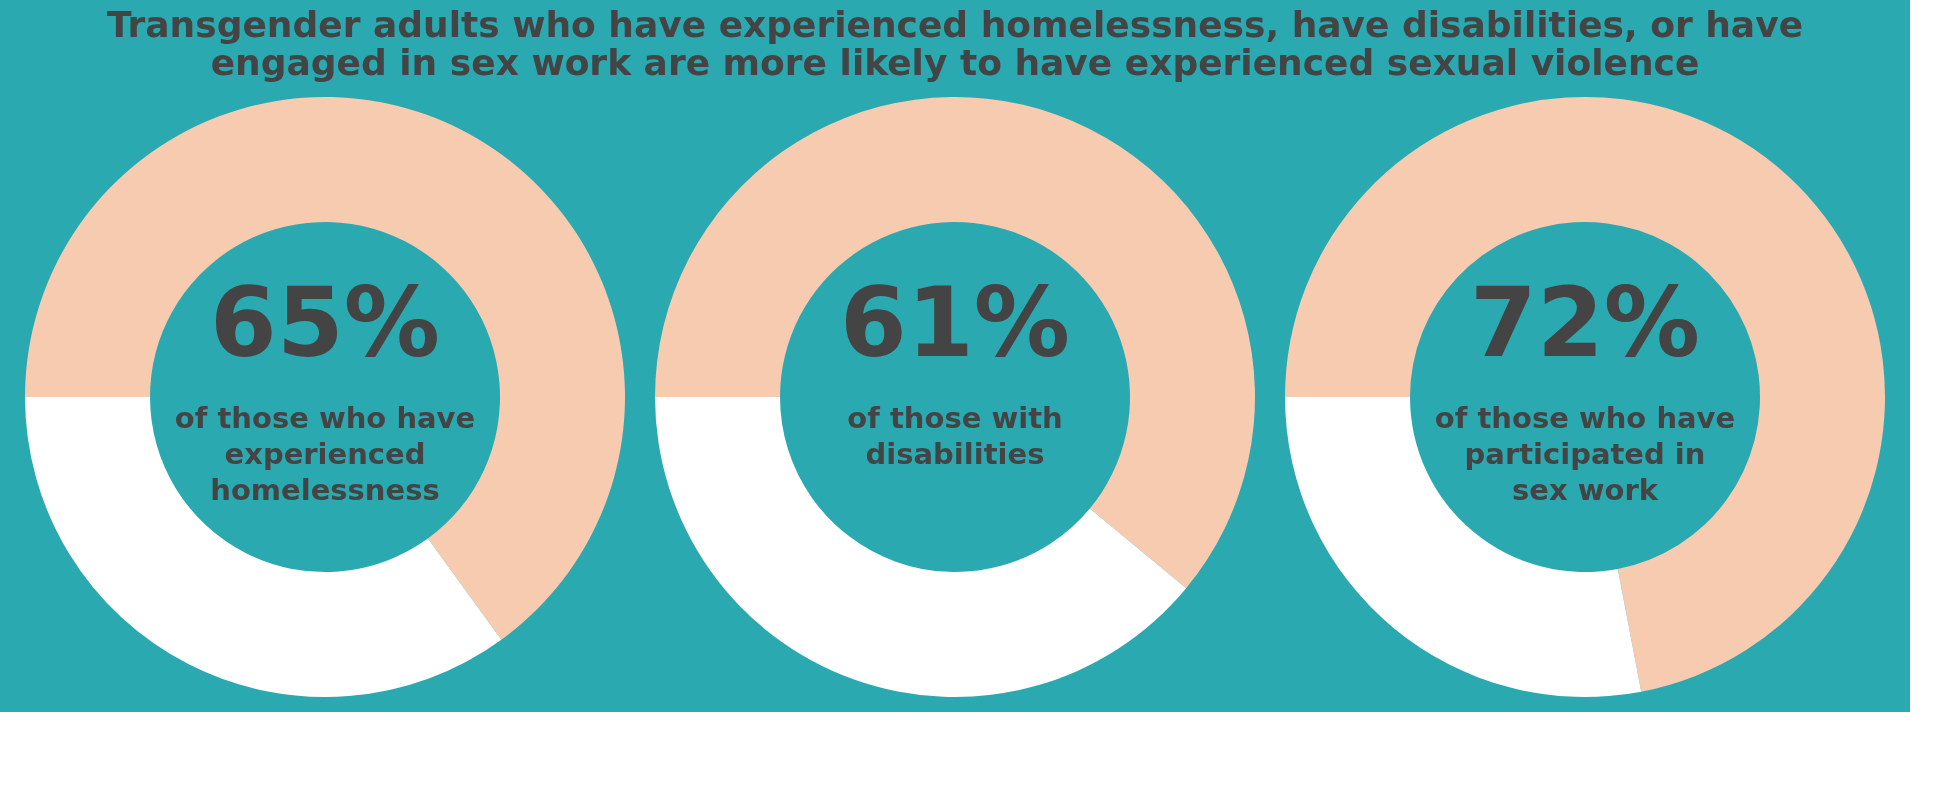  What do you see at coordinates (955, 24) in the screenshot?
I see `text: Transgender adults who have experienced homelessness, have disabilities, or have` at bounding box center [955, 24].